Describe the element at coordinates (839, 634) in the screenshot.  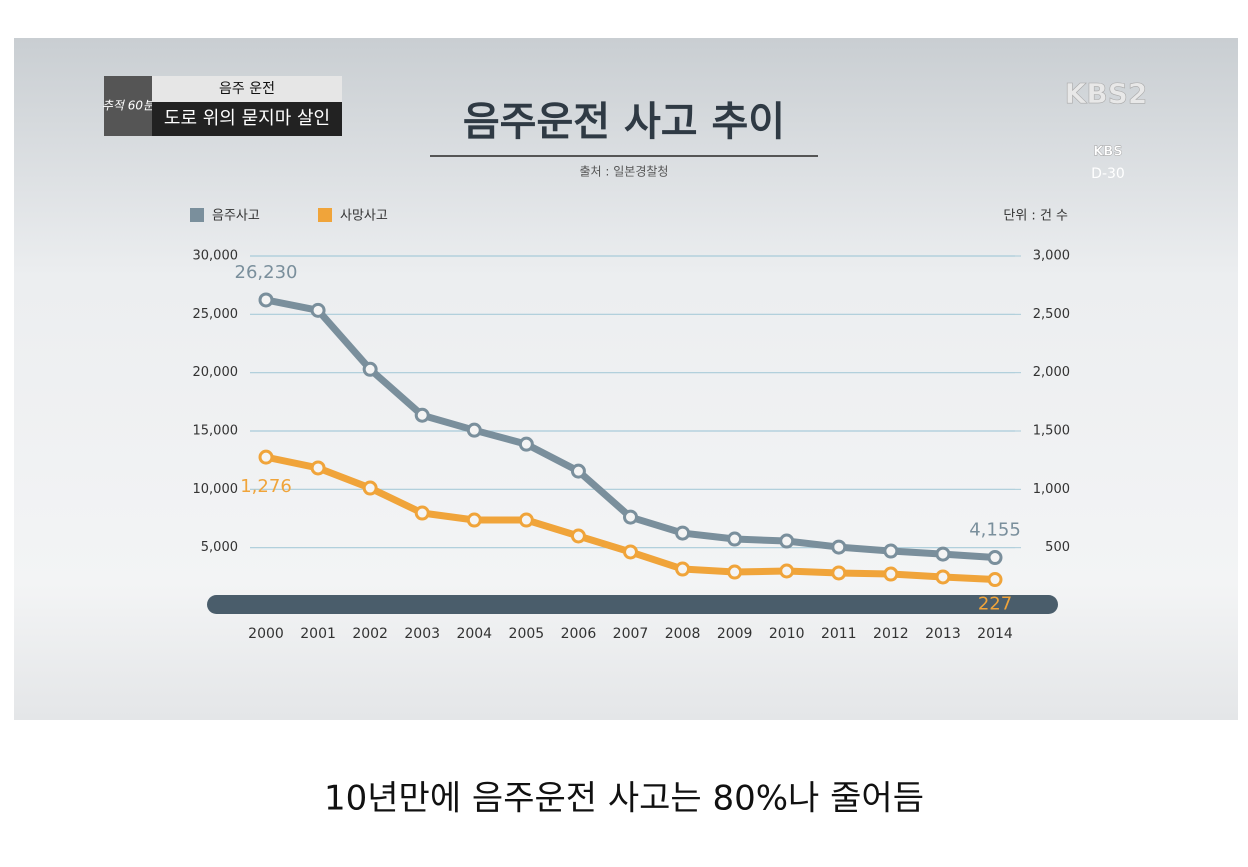
I see `x-tick-label: 2011` at that location.